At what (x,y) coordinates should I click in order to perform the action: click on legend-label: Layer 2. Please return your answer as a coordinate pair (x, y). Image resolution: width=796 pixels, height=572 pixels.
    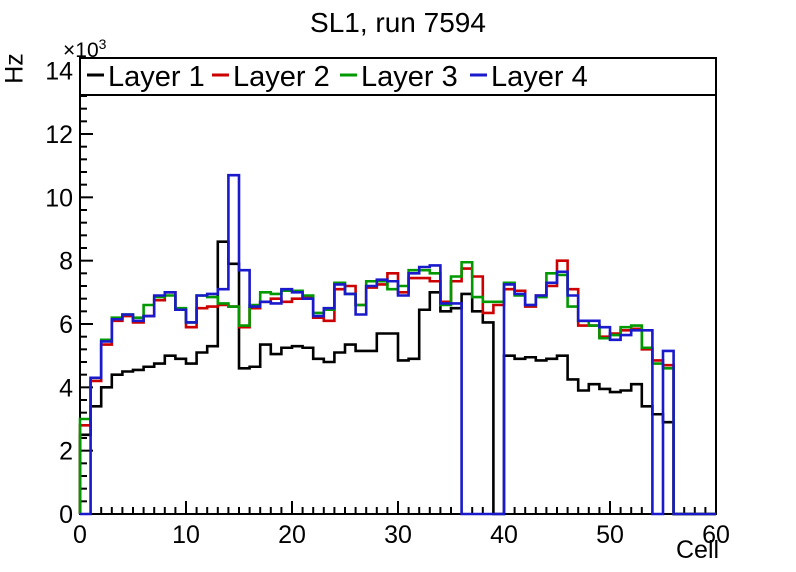
    Looking at the image, I should click on (281, 77).